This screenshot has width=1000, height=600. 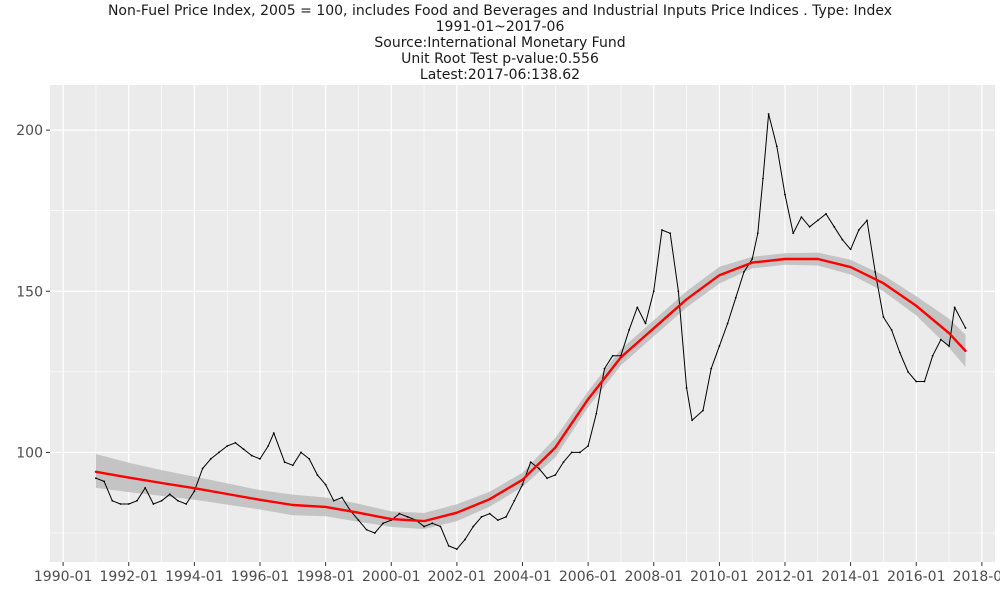 I want to click on x-tick-label: 2000-01, so click(x=391, y=577).